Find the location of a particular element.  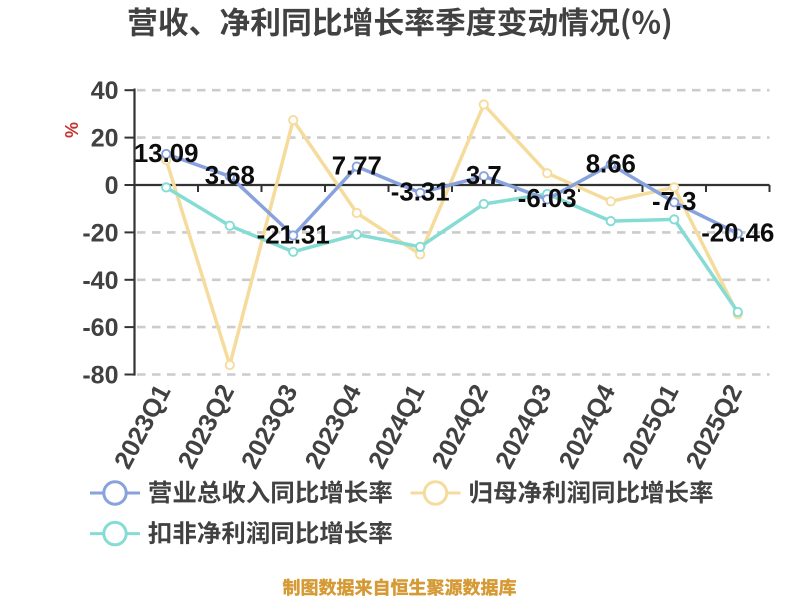

svg-text: -60 is located at coordinates (100, 328).